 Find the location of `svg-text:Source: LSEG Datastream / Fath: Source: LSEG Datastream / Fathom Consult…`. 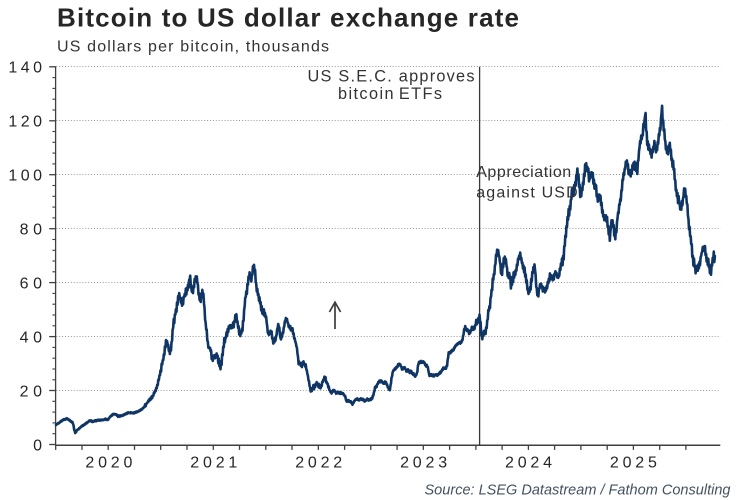

svg-text:Source: LSEG Datastream / Fath: Source: LSEG Datastream / Fathom Consult… is located at coordinates (578, 491).